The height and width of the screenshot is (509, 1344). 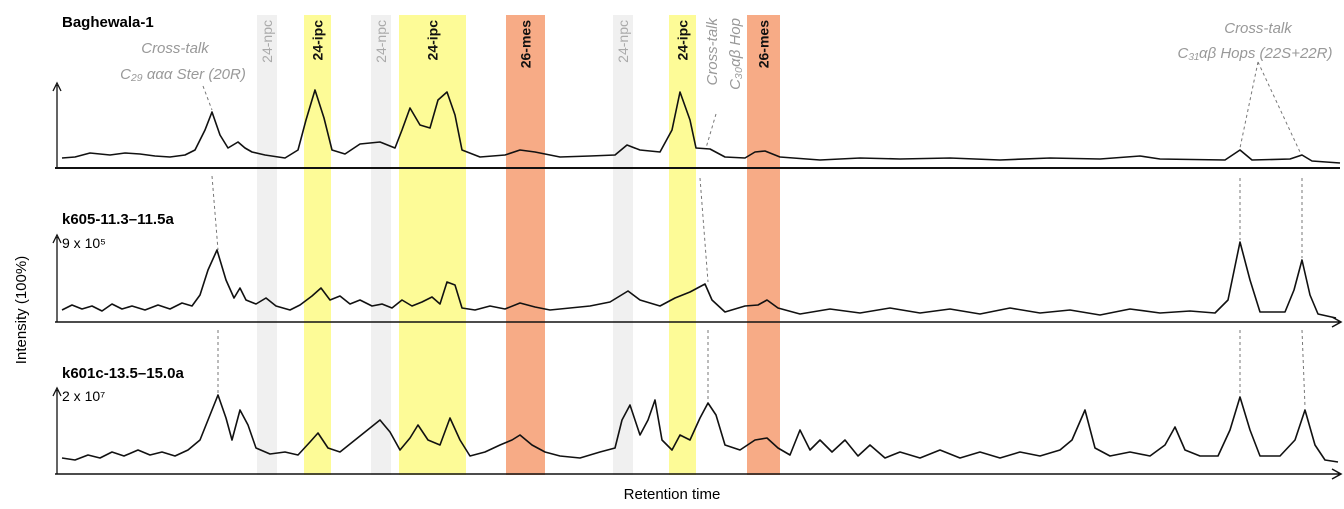 I want to click on x-axis-label: Retention time, so click(x=672, y=494).